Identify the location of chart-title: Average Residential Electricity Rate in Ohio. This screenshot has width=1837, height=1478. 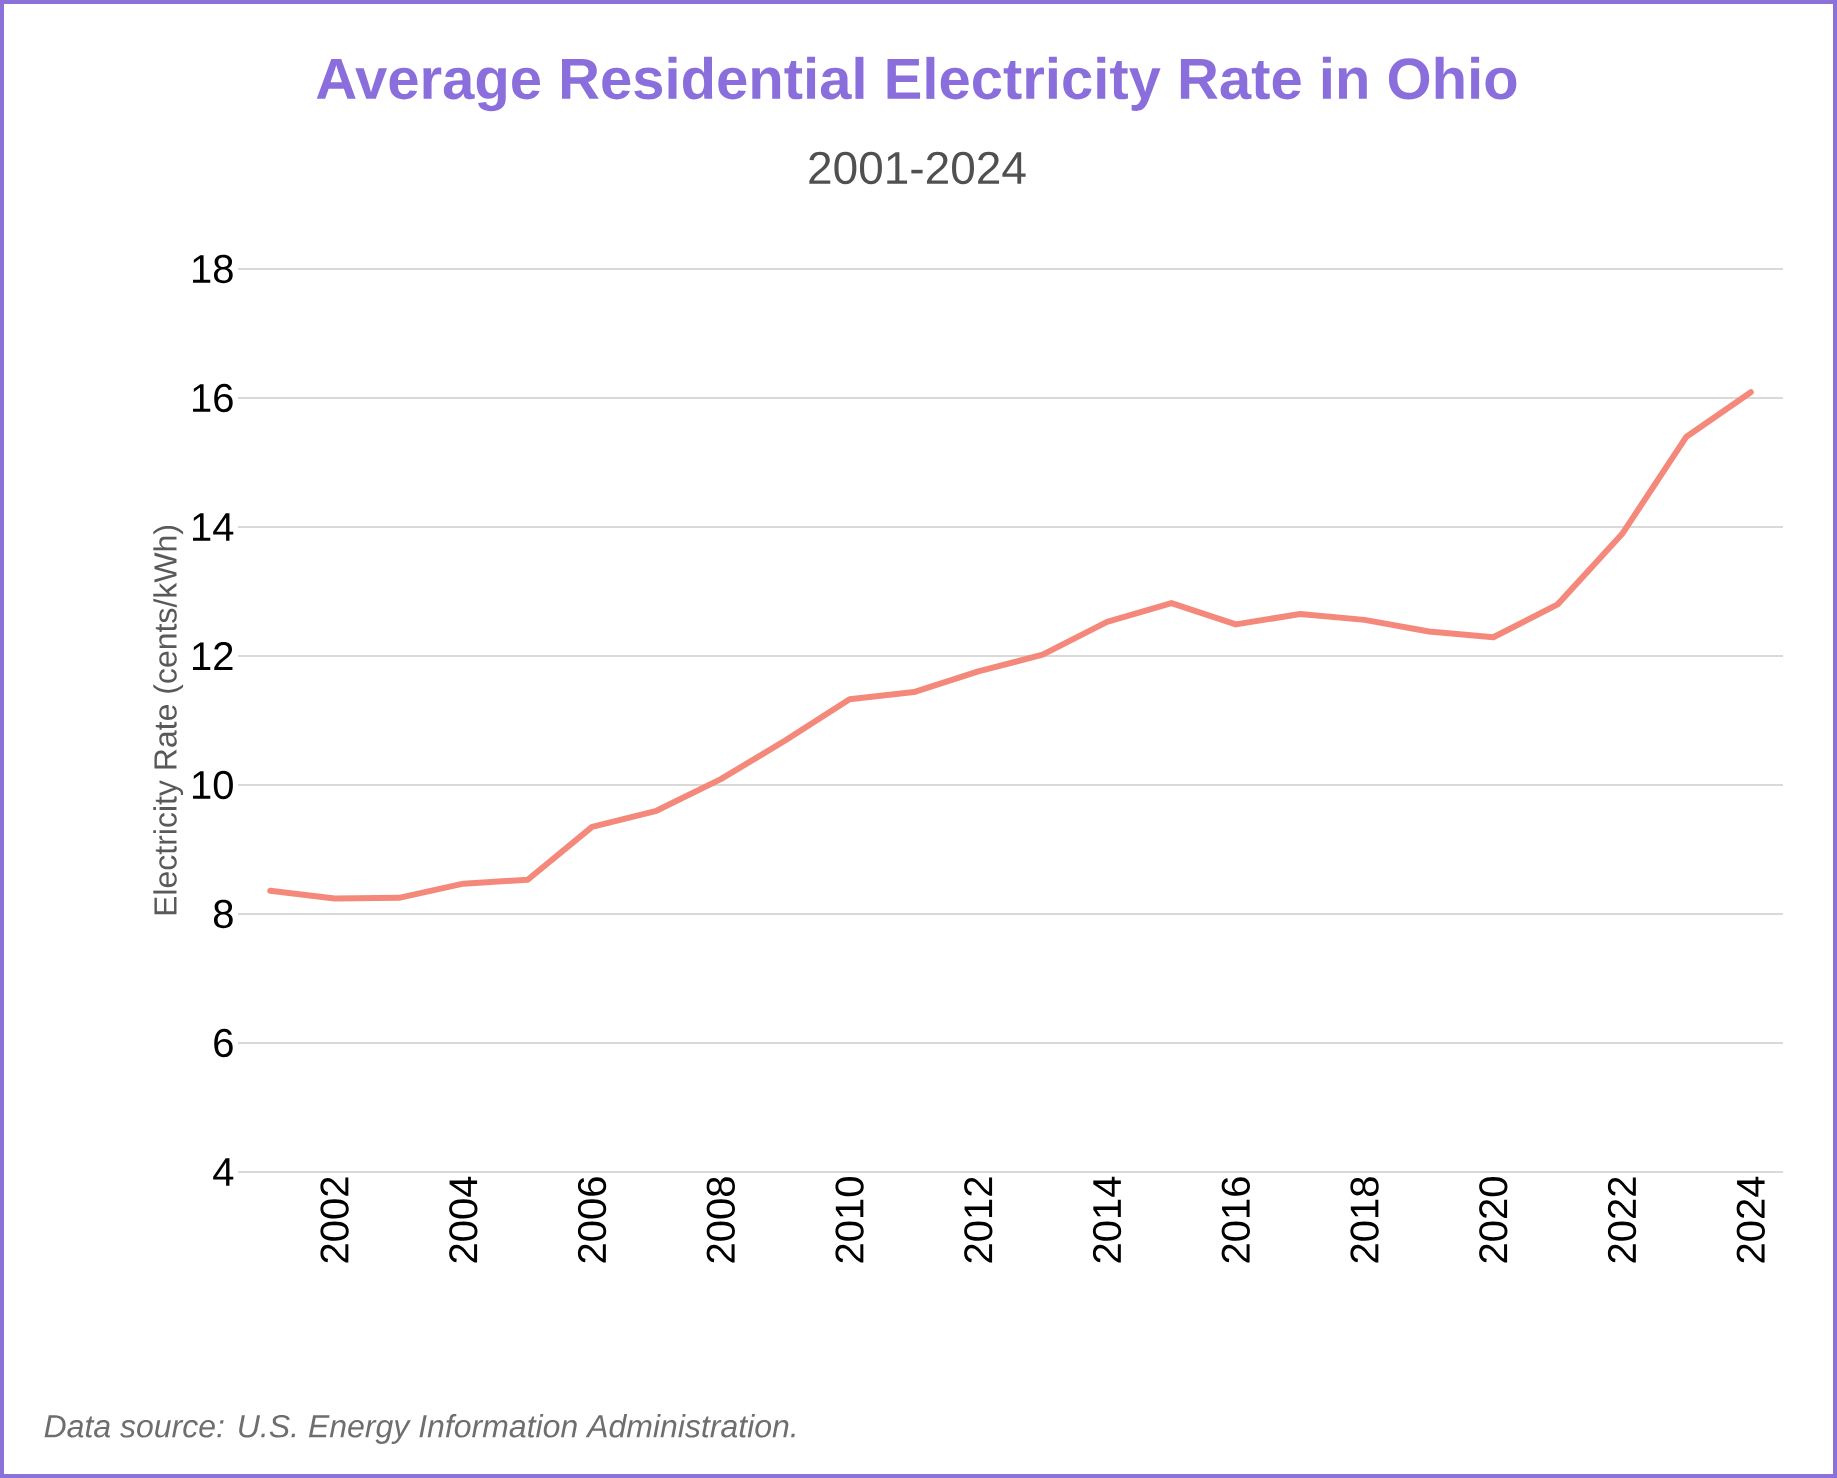
(916, 84).